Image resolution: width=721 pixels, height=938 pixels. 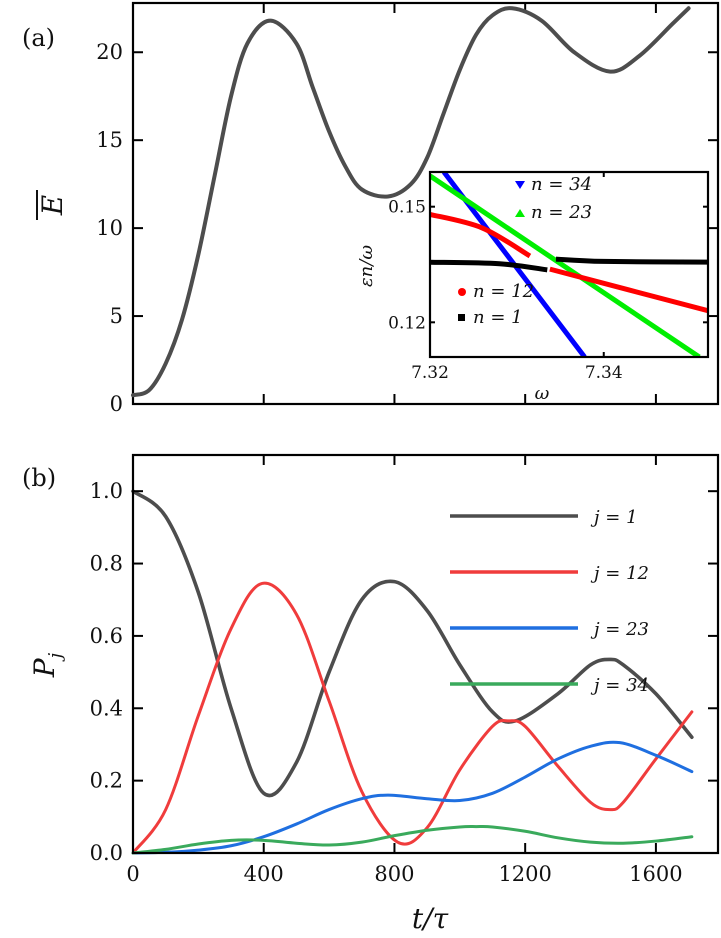 I want to click on panel-b-ytick-label: 0.0, so click(x=106, y=853).